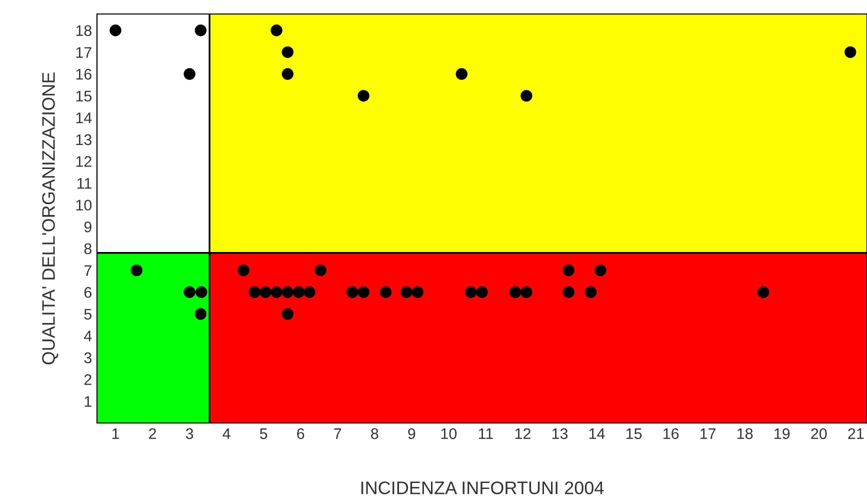 This screenshot has height=498, width=867. I want to click on x-tick-label: 4, so click(226, 433).